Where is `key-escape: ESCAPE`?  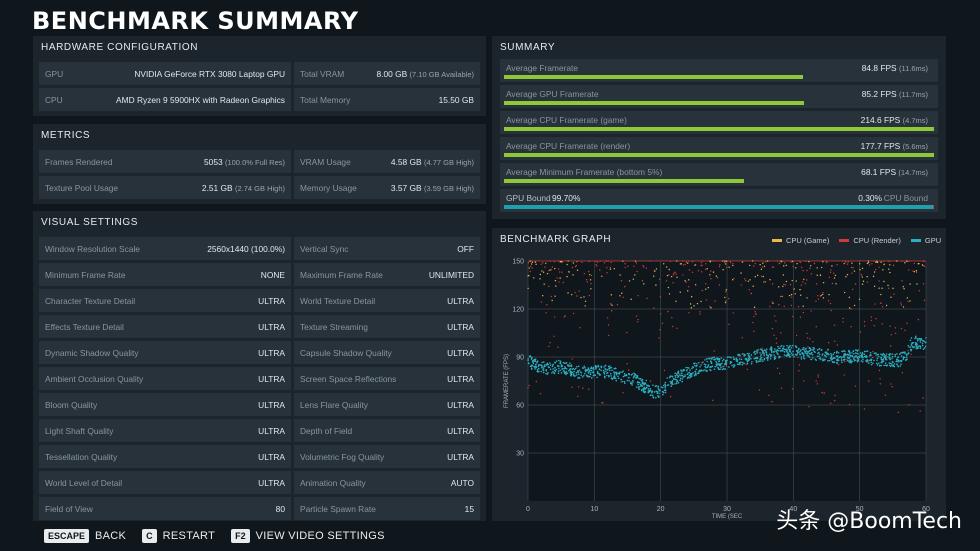
key-escape: ESCAPE is located at coordinates (67, 536).